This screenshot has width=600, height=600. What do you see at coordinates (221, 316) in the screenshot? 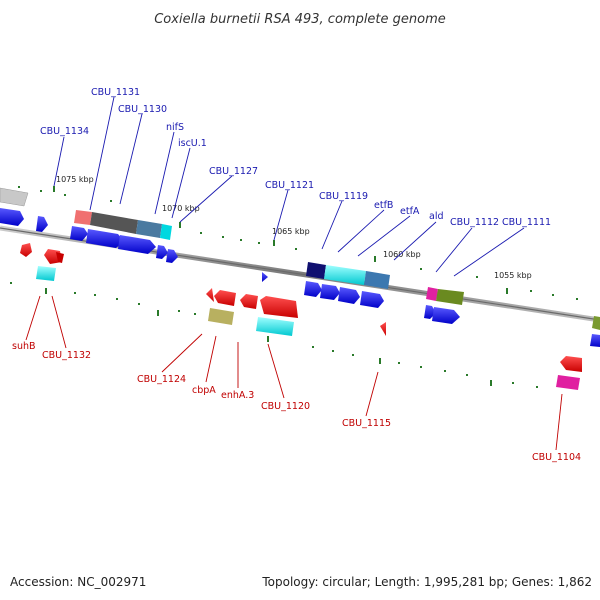
I see `gene-bar-rev-khaki` at bounding box center [221, 316].